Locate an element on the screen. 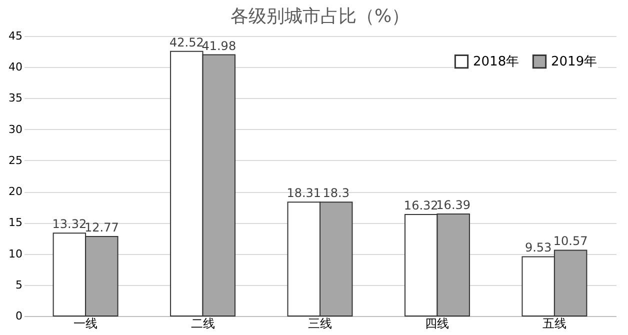 The height and width of the screenshot is (335, 628). chart-title: 各级别城市占比（%） is located at coordinates (320, 16).